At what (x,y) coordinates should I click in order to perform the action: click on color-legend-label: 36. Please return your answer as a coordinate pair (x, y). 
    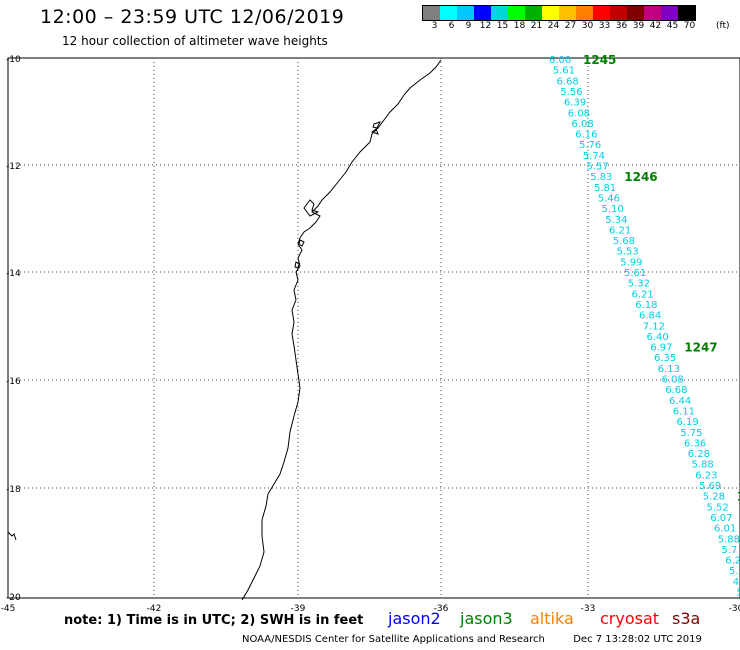
    Looking at the image, I should click on (621, 26).